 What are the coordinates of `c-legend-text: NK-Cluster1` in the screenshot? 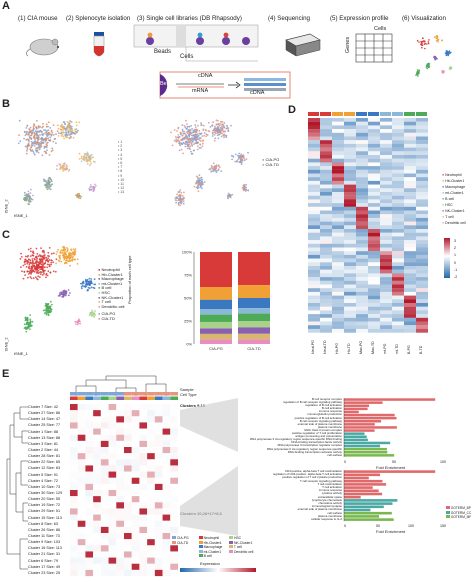 It's located at (112, 297).